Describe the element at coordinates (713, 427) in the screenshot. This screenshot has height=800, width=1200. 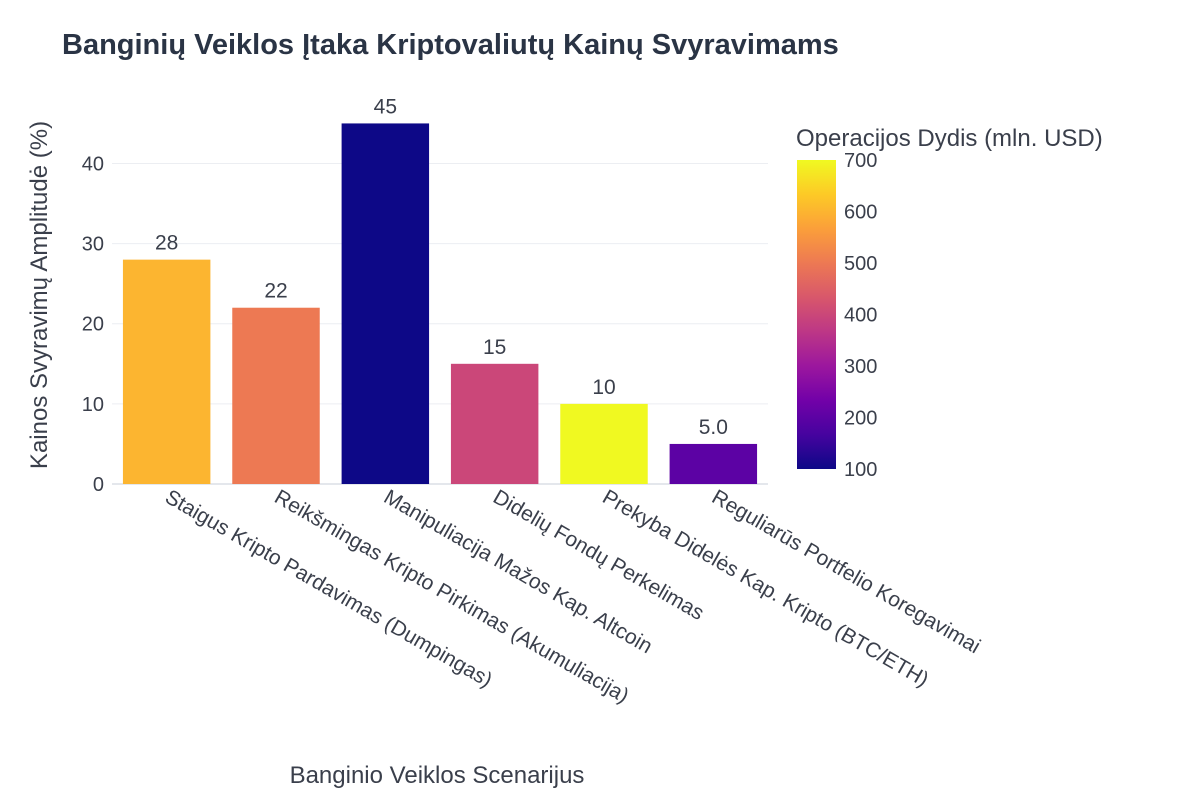
I see `bar-value-label: 5.0` at that location.